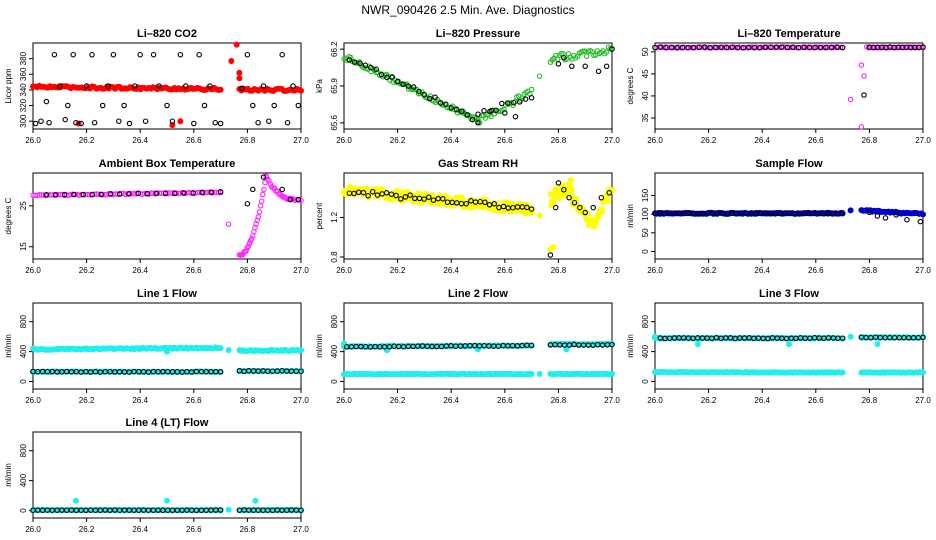 The image size is (936, 540). I want to click on chart-title: Ambient Box Temperature, so click(167, 164).